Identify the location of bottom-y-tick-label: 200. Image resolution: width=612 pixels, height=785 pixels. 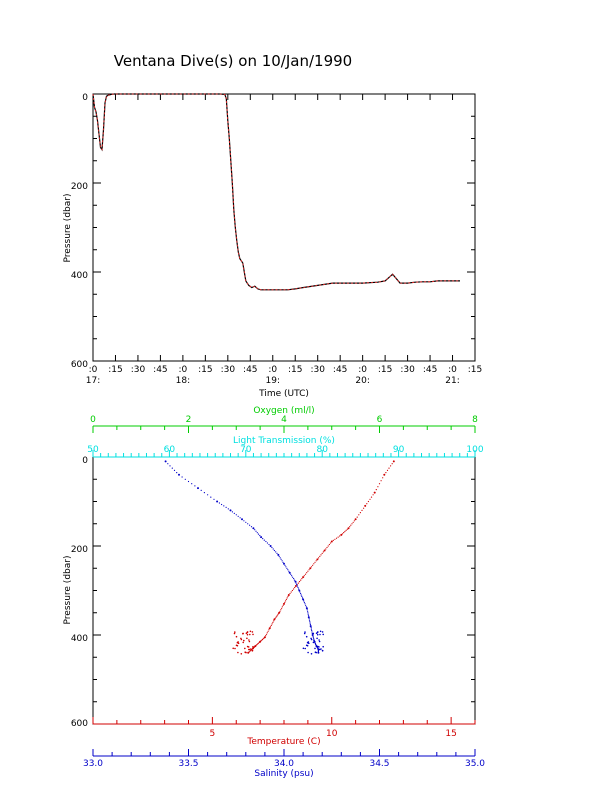
(79, 550).